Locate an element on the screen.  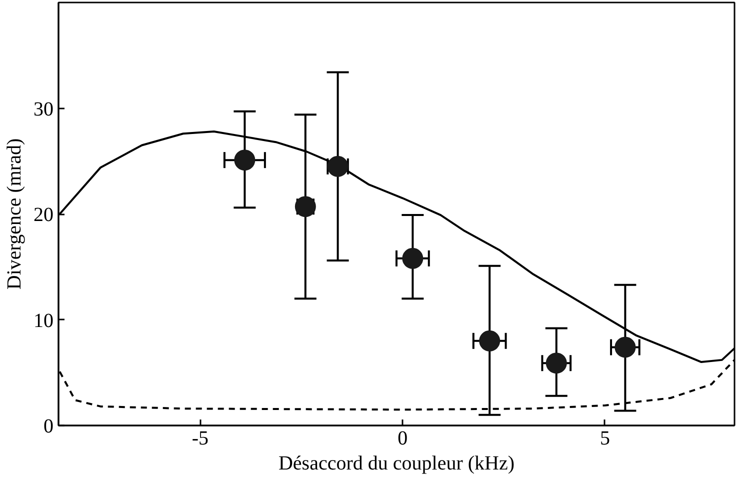
y-tick-label: 30 is located at coordinates (44, 109).